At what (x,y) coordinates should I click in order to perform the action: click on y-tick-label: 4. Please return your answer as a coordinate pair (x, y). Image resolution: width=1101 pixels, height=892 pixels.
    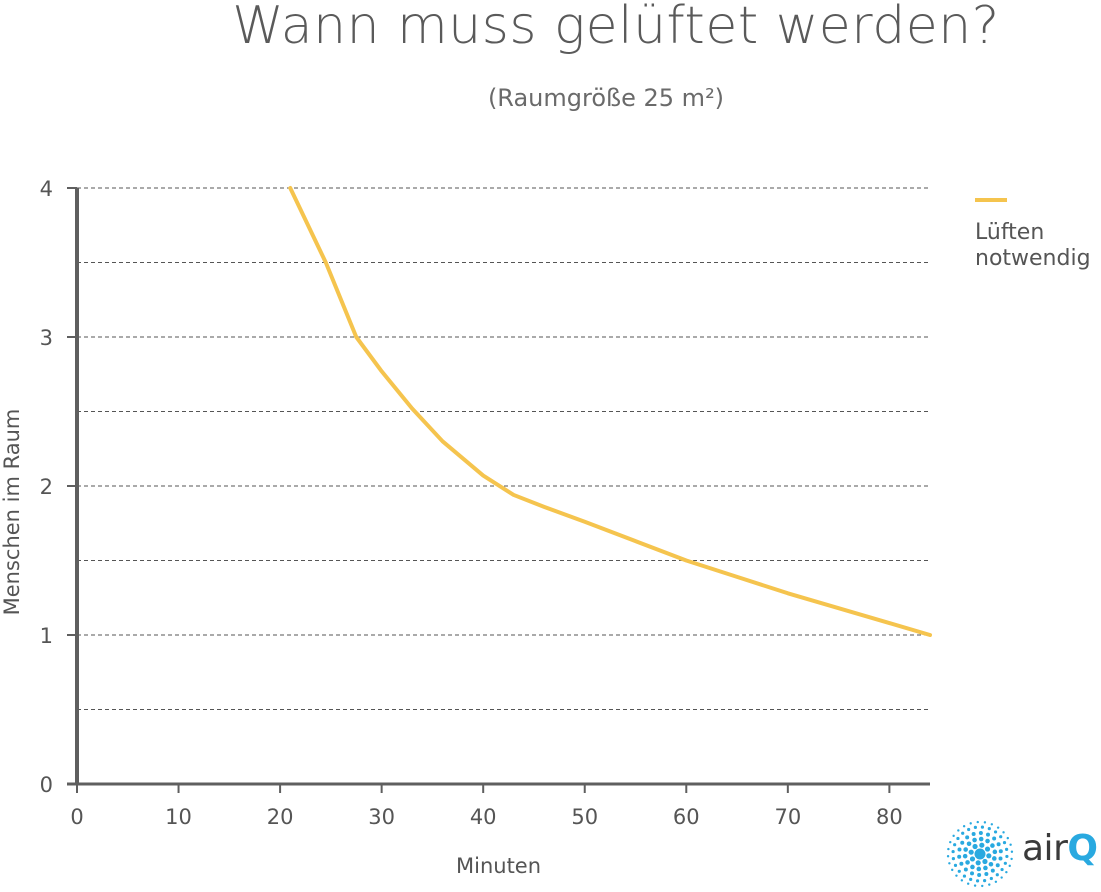
    Looking at the image, I should click on (46, 189).